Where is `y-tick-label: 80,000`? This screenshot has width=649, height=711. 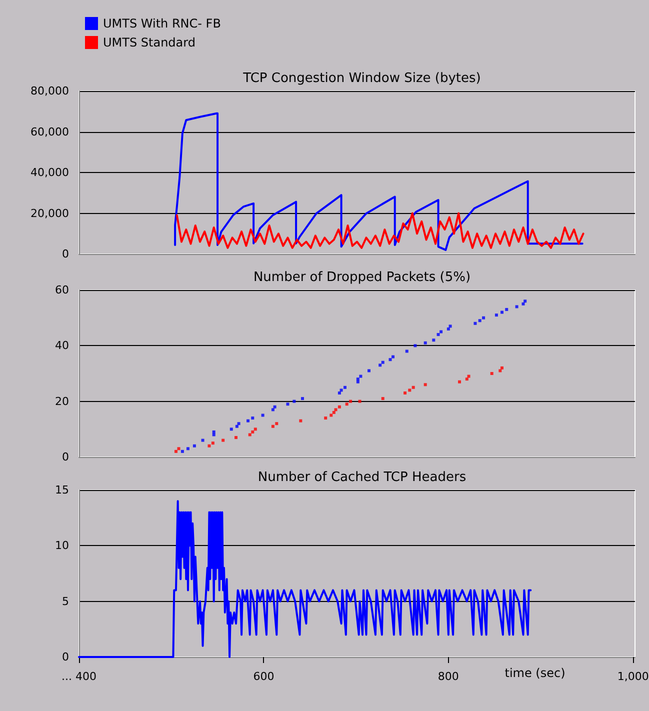 y-tick-label: 80,000 is located at coordinates (49, 91).